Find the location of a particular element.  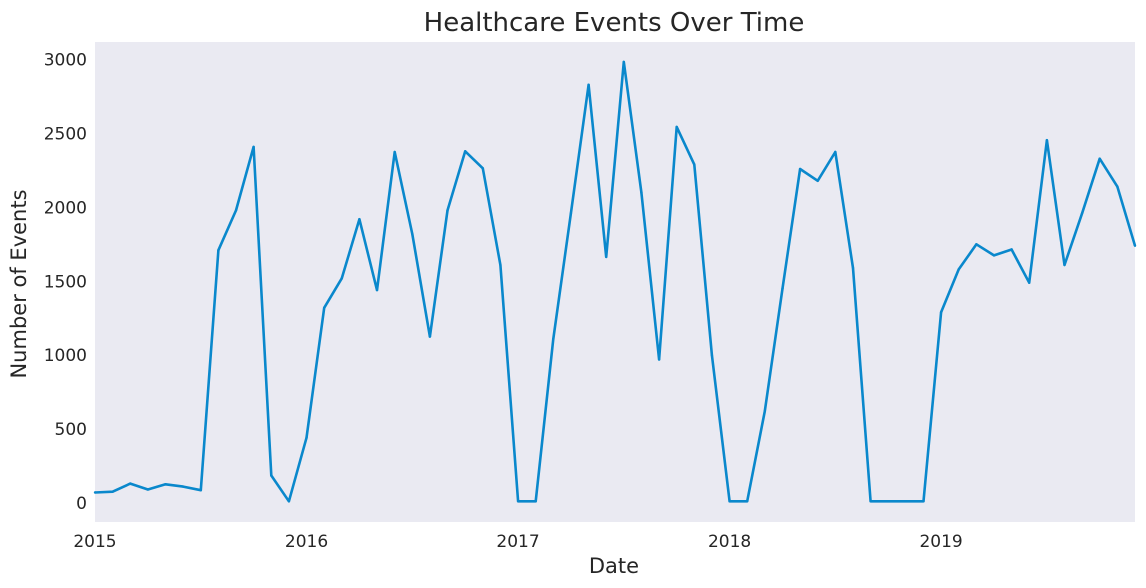

chart-title: Healthcare Events Over Time is located at coordinates (614, 23).